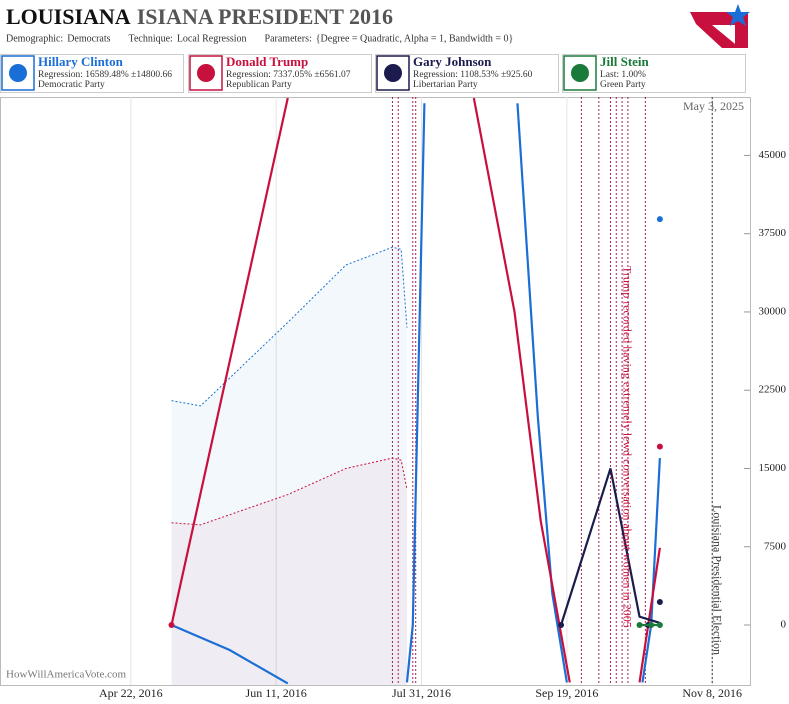 The width and height of the screenshot is (789, 704). I want to click on y-tick-label: 7500, so click(775, 546).